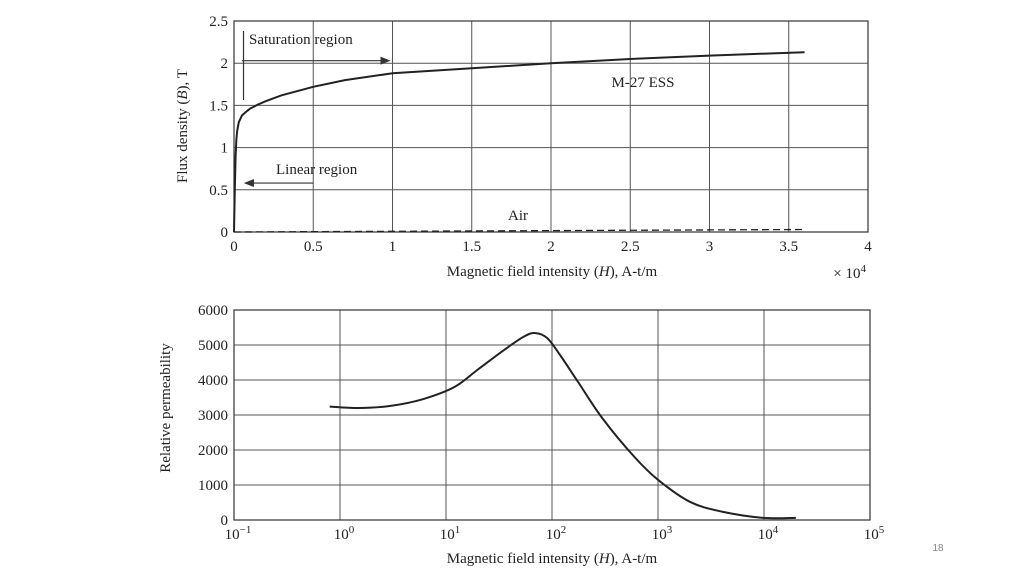 This screenshot has width=1024, height=576. I want to click on x-multiplier: × 10⁴, so click(849, 272).